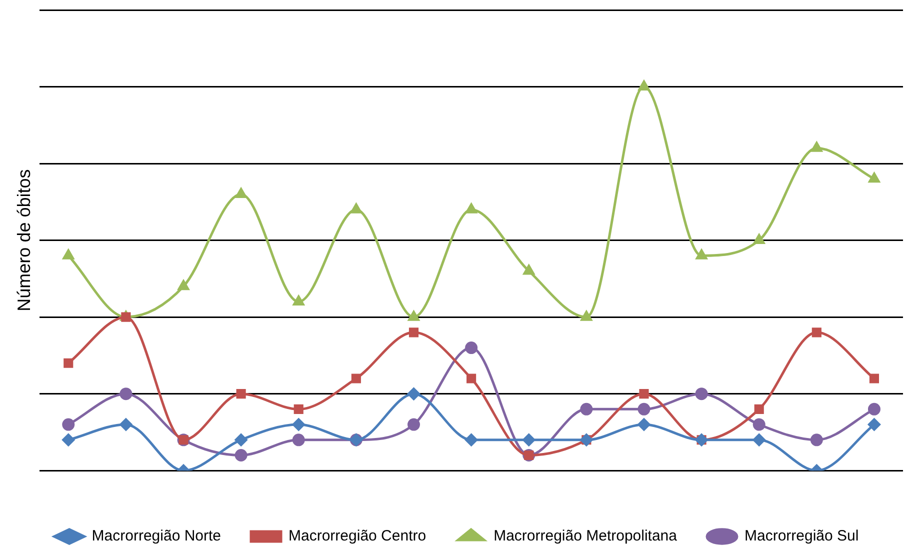 The image size is (923, 559). Describe the element at coordinates (801, 536) in the screenshot. I see `legend-label: Macrorregião Sul` at that location.